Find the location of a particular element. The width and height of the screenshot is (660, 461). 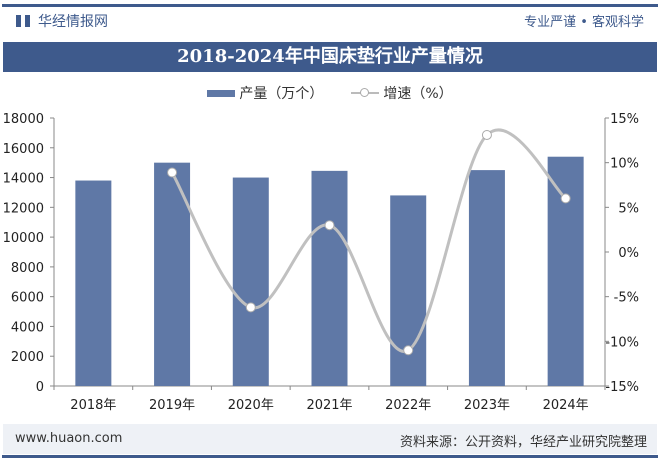

bar-2021年 is located at coordinates (329, 278).